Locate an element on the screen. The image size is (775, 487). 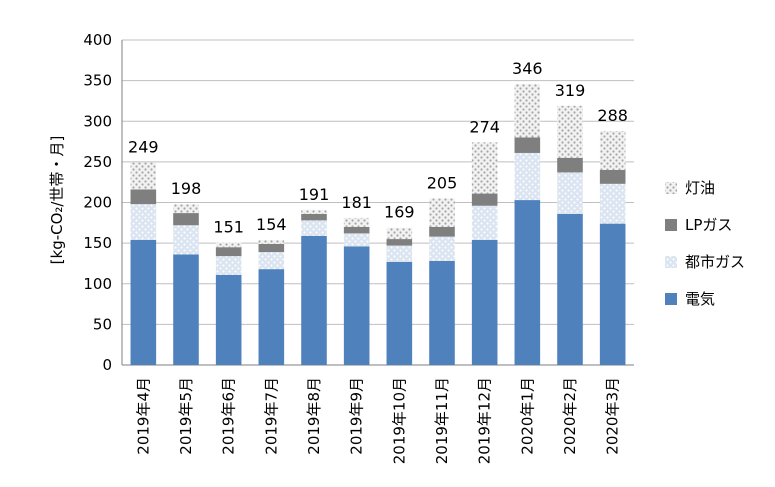
x-tick-label: 2019年5月 is located at coordinates (186, 416).